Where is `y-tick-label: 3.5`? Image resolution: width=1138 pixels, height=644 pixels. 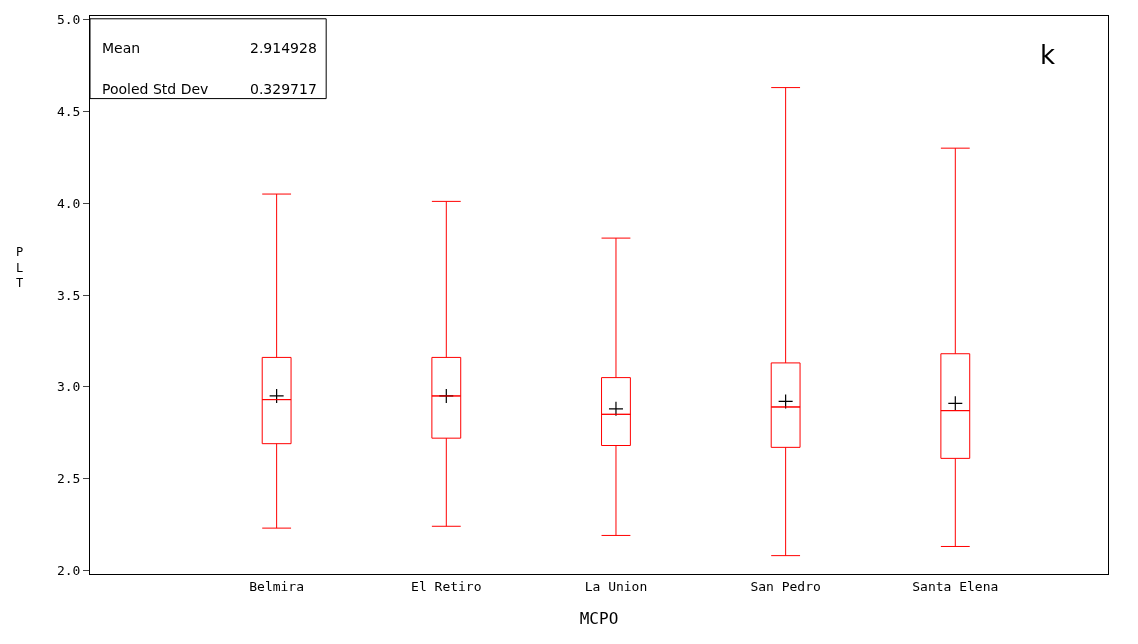 y-tick-label: 3.5 is located at coordinates (68, 295).